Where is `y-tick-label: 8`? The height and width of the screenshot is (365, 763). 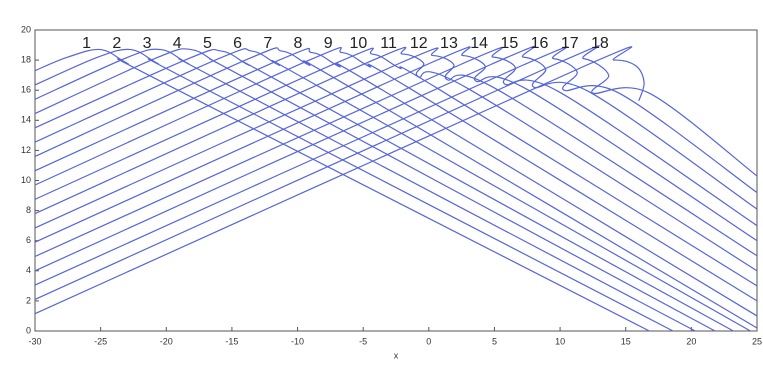
y-tick-label: 8 is located at coordinates (28, 210).